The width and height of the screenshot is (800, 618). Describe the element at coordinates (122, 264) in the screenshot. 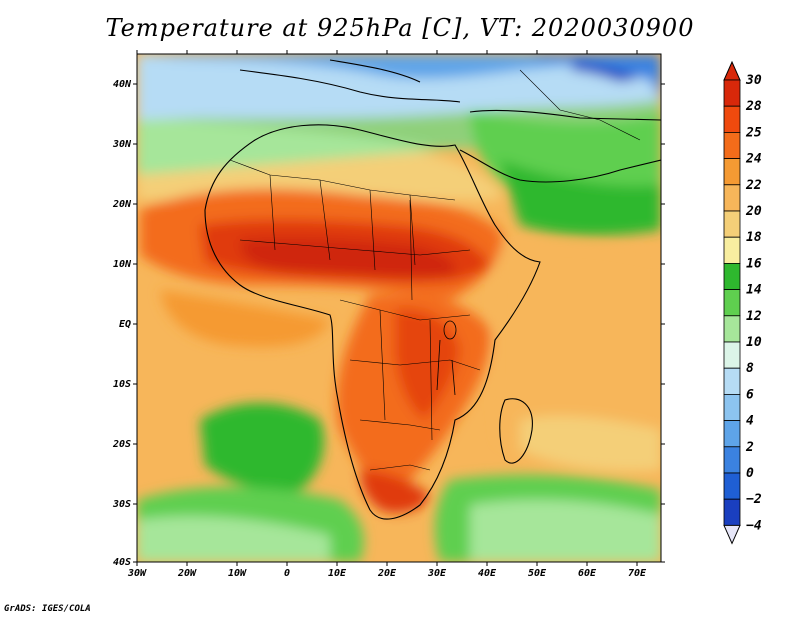

I see `lat-tick-label: 10N` at that location.